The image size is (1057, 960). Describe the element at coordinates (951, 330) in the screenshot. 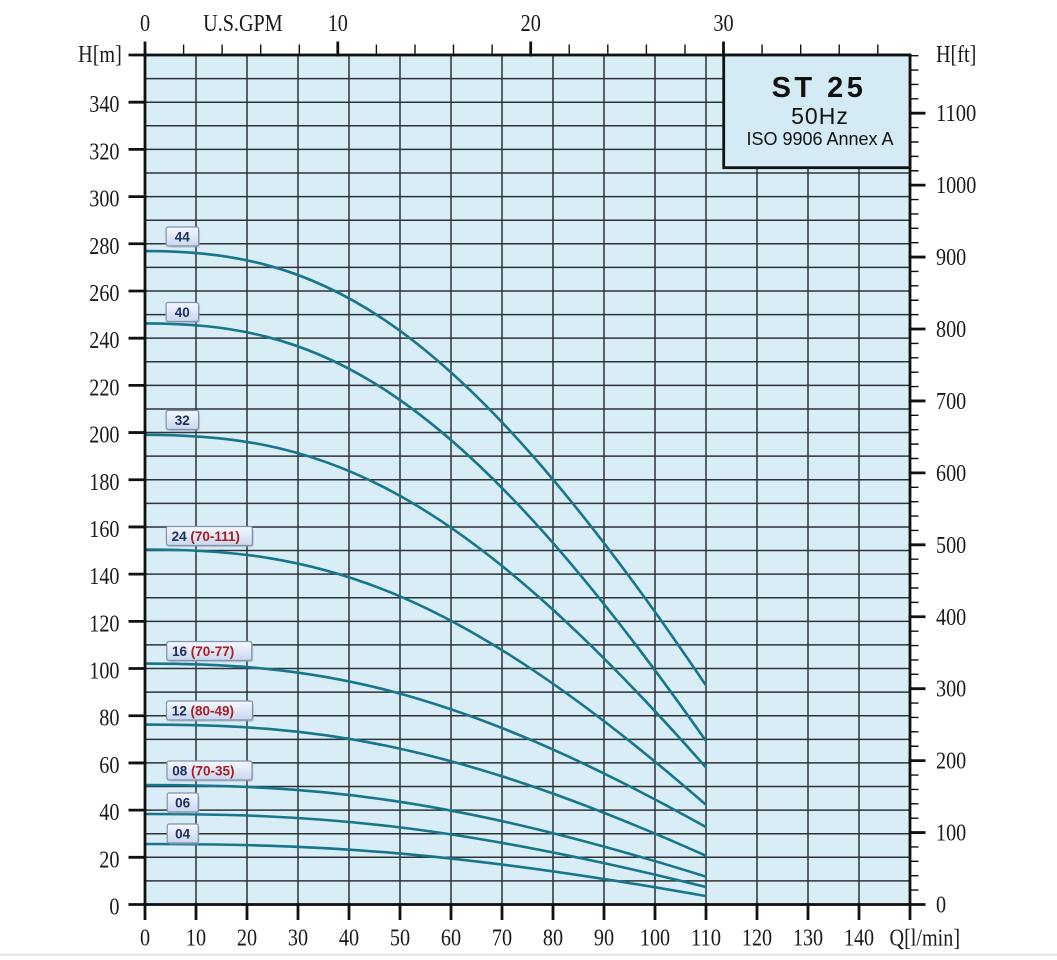

I see `svg-text: 800` at that location.